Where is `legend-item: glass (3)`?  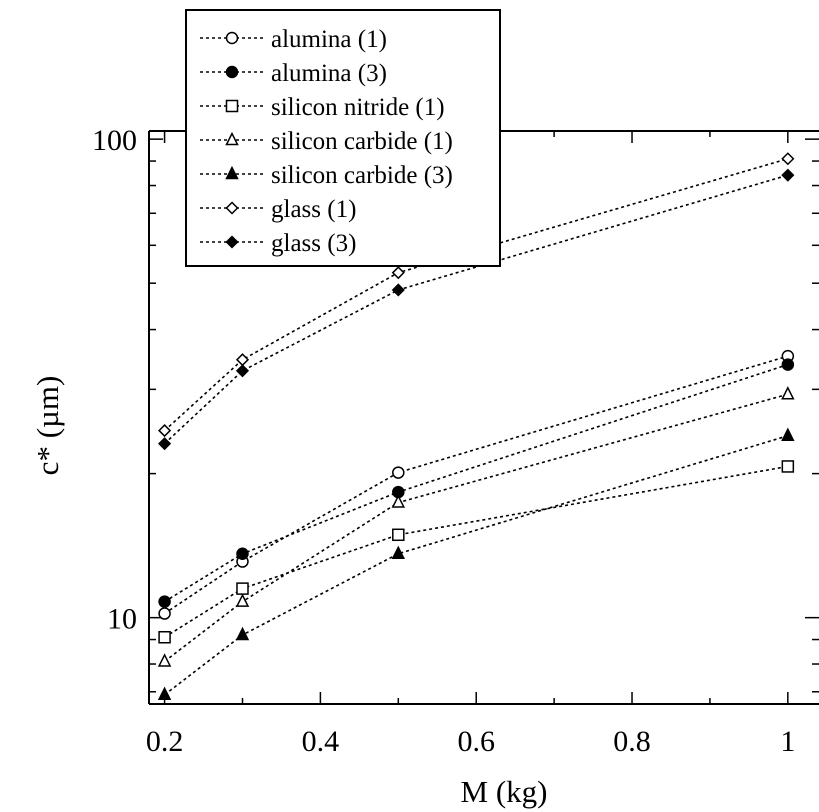
legend-item: glass (3) is located at coordinates (278, 243).